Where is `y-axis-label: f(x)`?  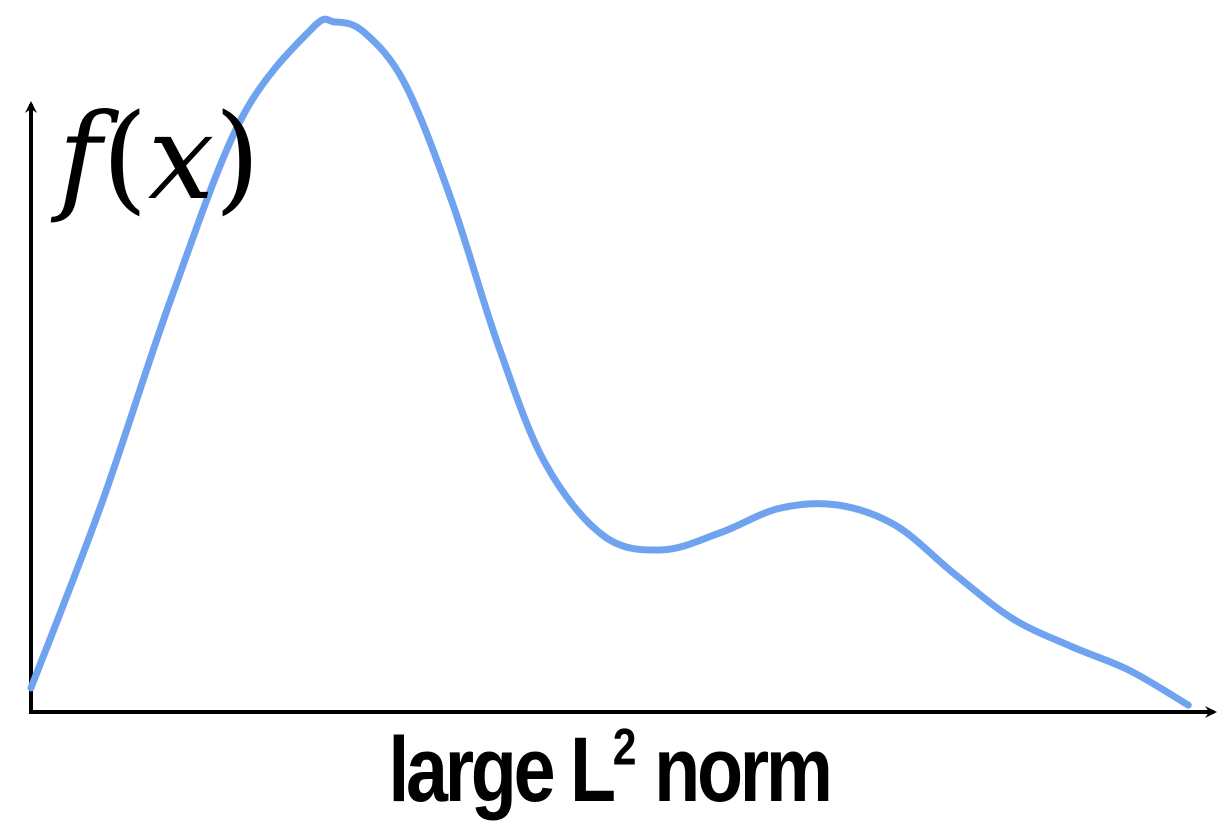 y-axis-label: f(x) is located at coordinates (159, 157).